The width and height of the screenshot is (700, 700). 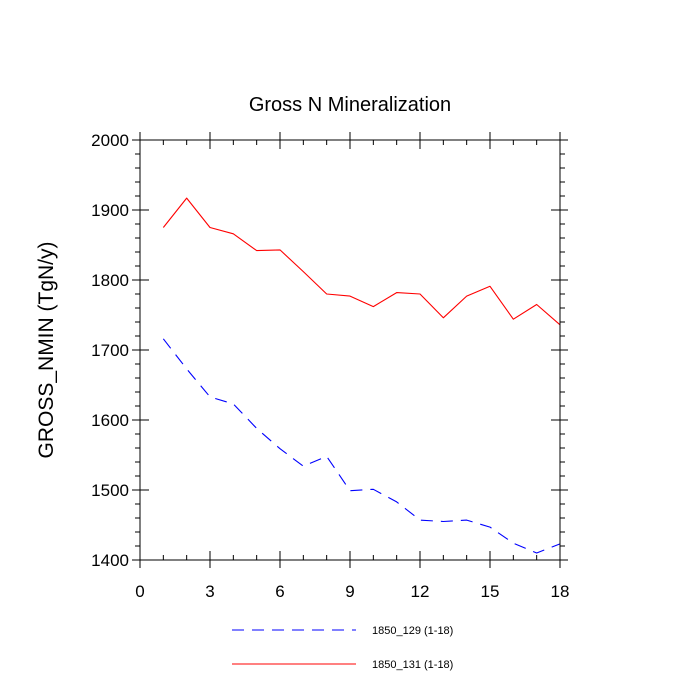 What do you see at coordinates (560, 591) in the screenshot?
I see `x-tick-label: 18` at bounding box center [560, 591].